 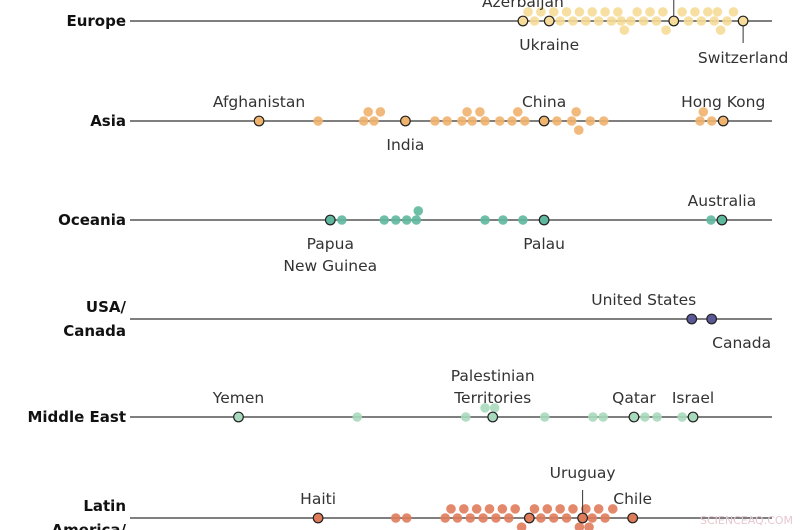 I want to click on country-label: India, so click(x=405, y=145).